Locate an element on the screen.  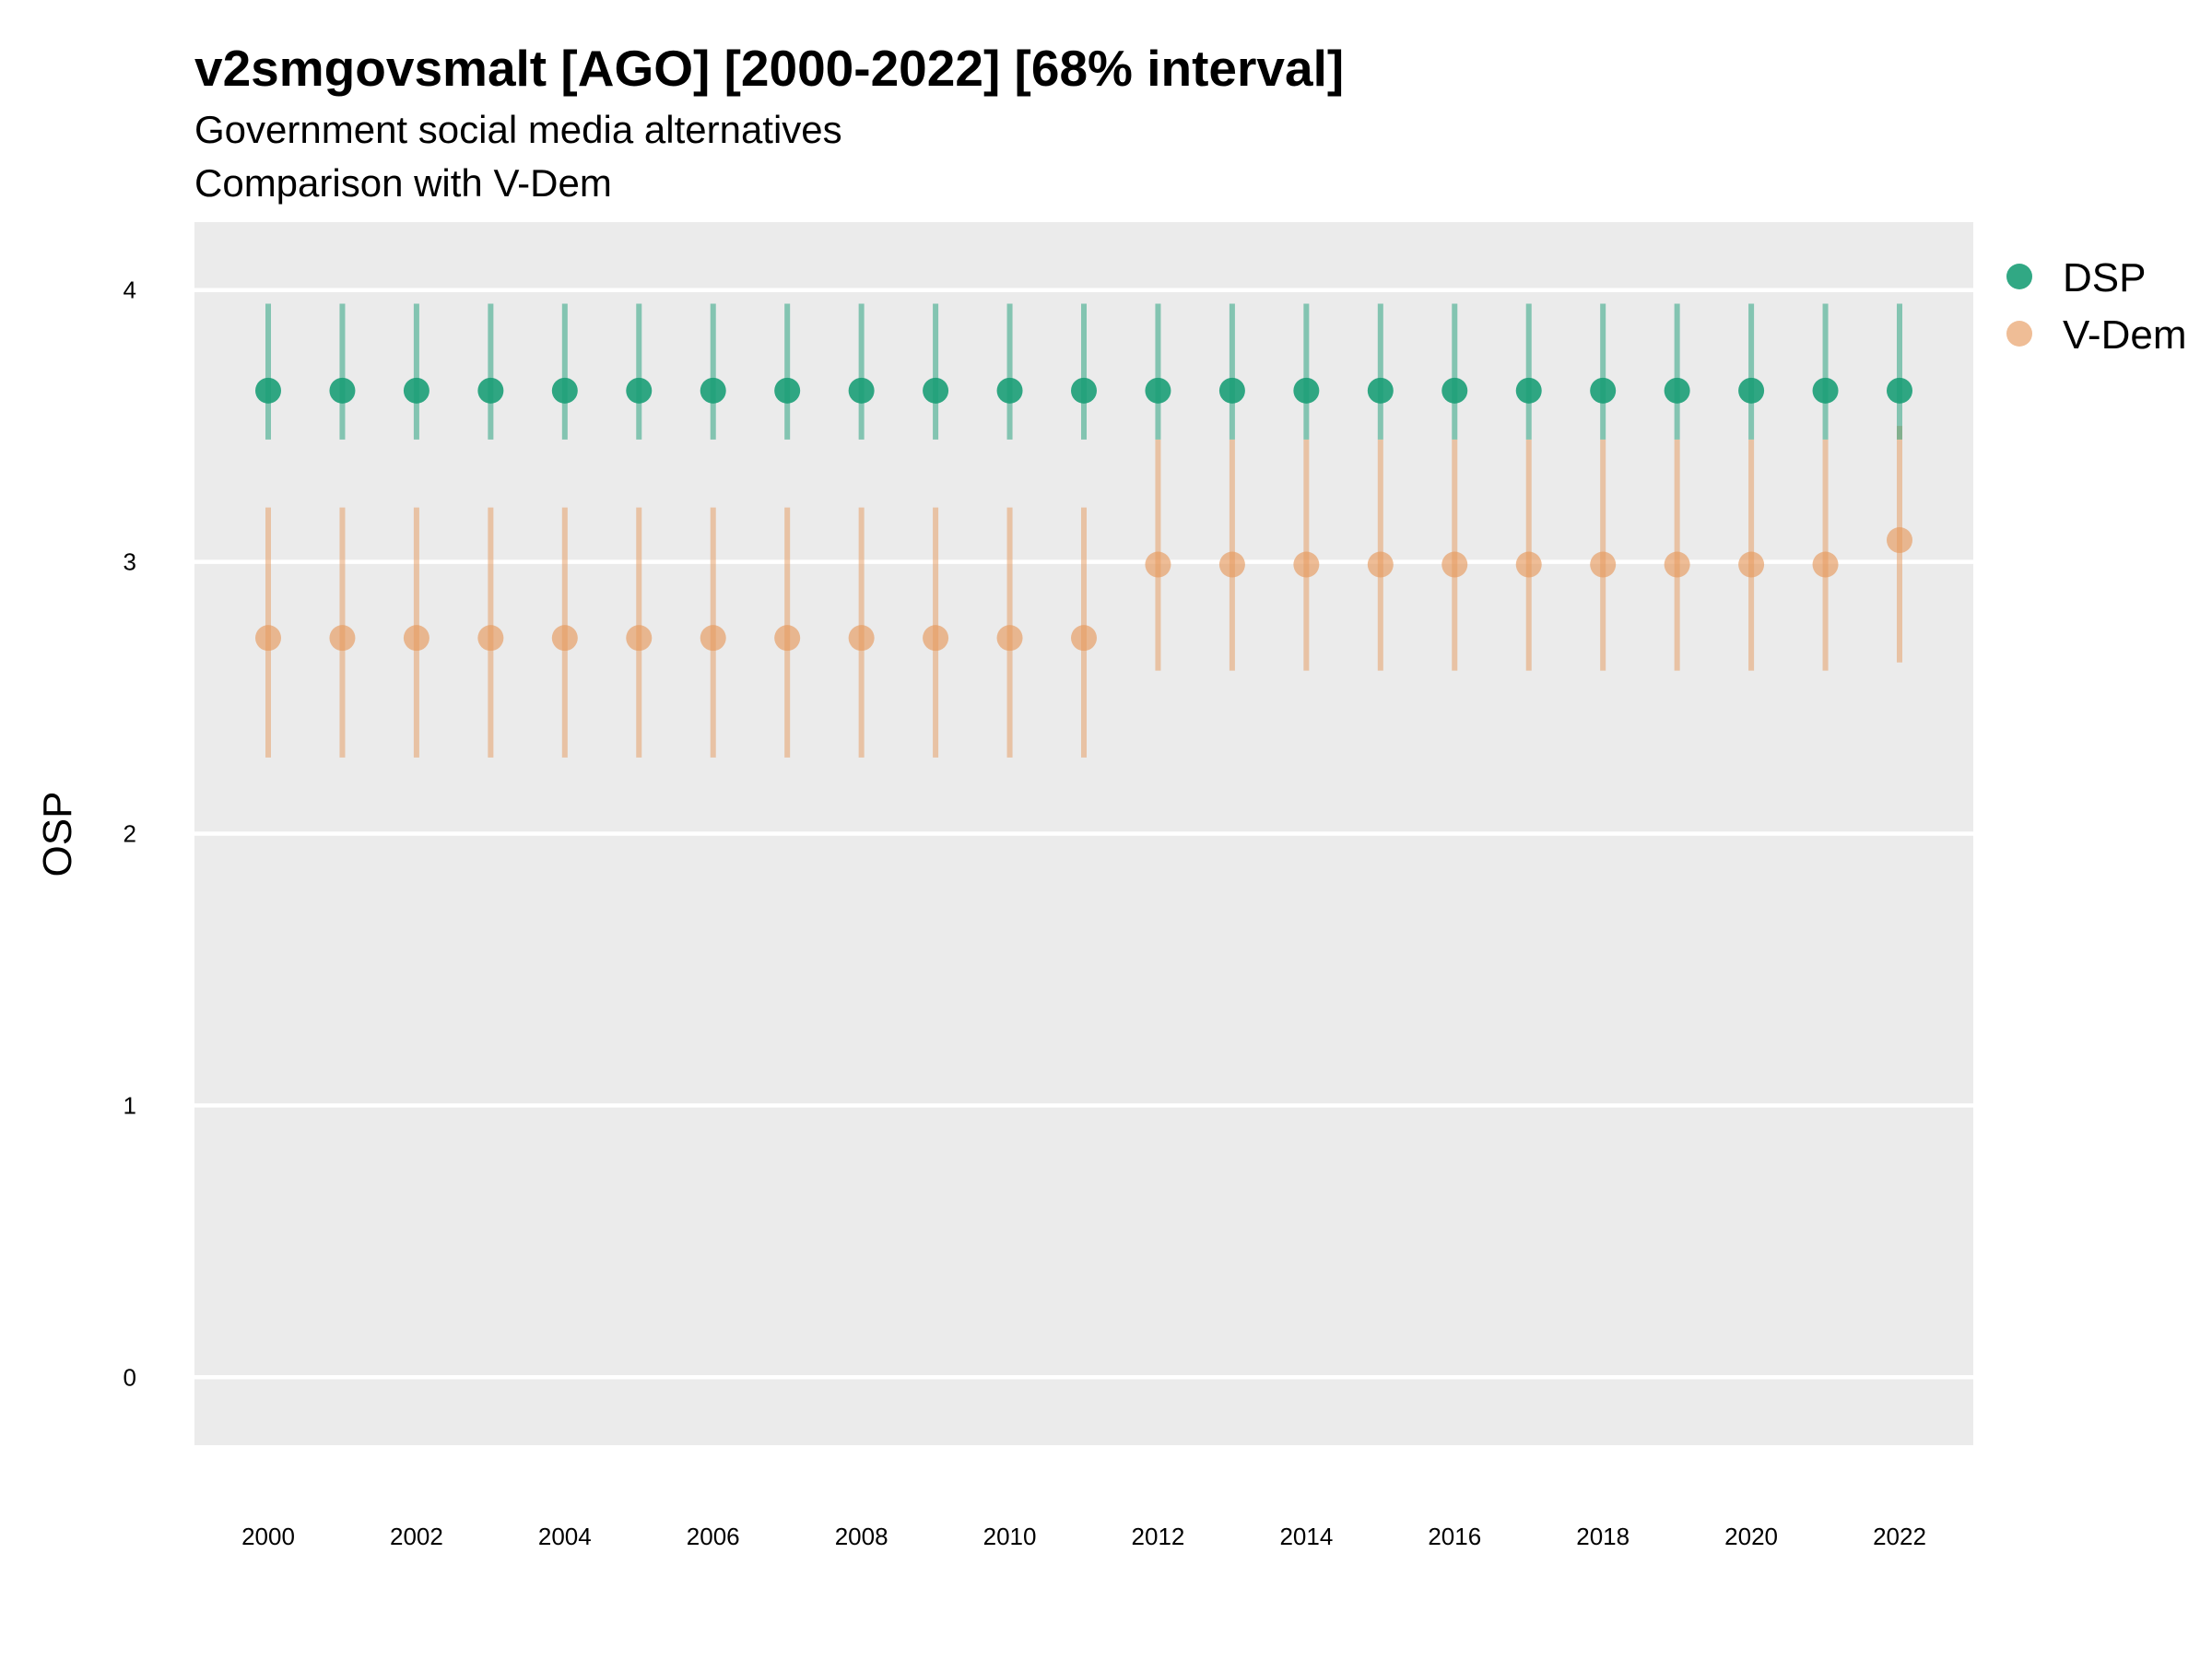
x-tick-label: 2012 is located at coordinates (1158, 1536).